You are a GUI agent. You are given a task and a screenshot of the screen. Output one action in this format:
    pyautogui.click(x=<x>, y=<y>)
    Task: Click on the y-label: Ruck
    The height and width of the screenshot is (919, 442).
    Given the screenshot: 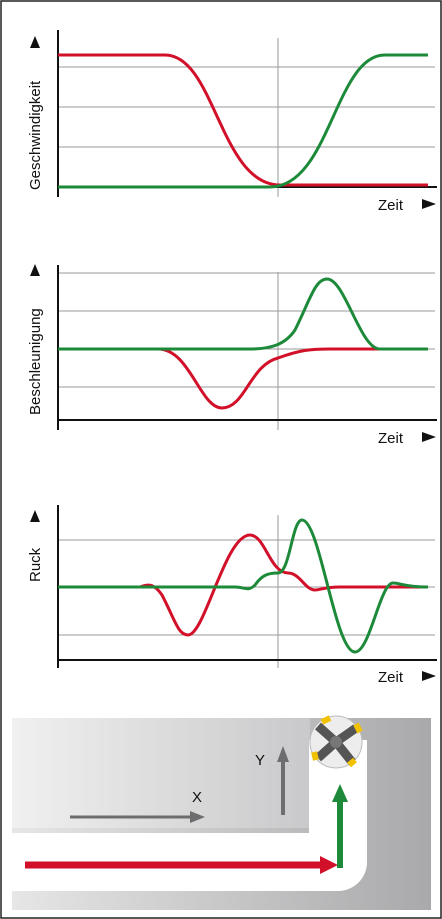 What is the action you would take?
    pyautogui.click(x=35, y=564)
    